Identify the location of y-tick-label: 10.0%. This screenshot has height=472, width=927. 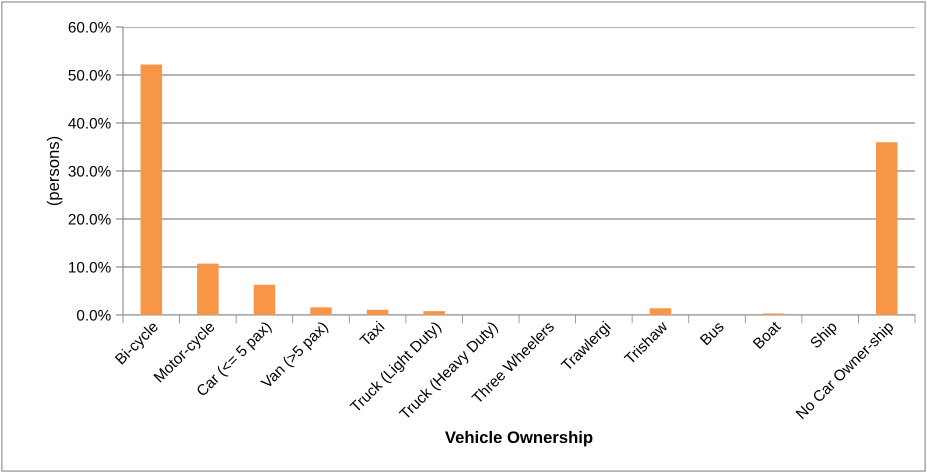
(90, 267).